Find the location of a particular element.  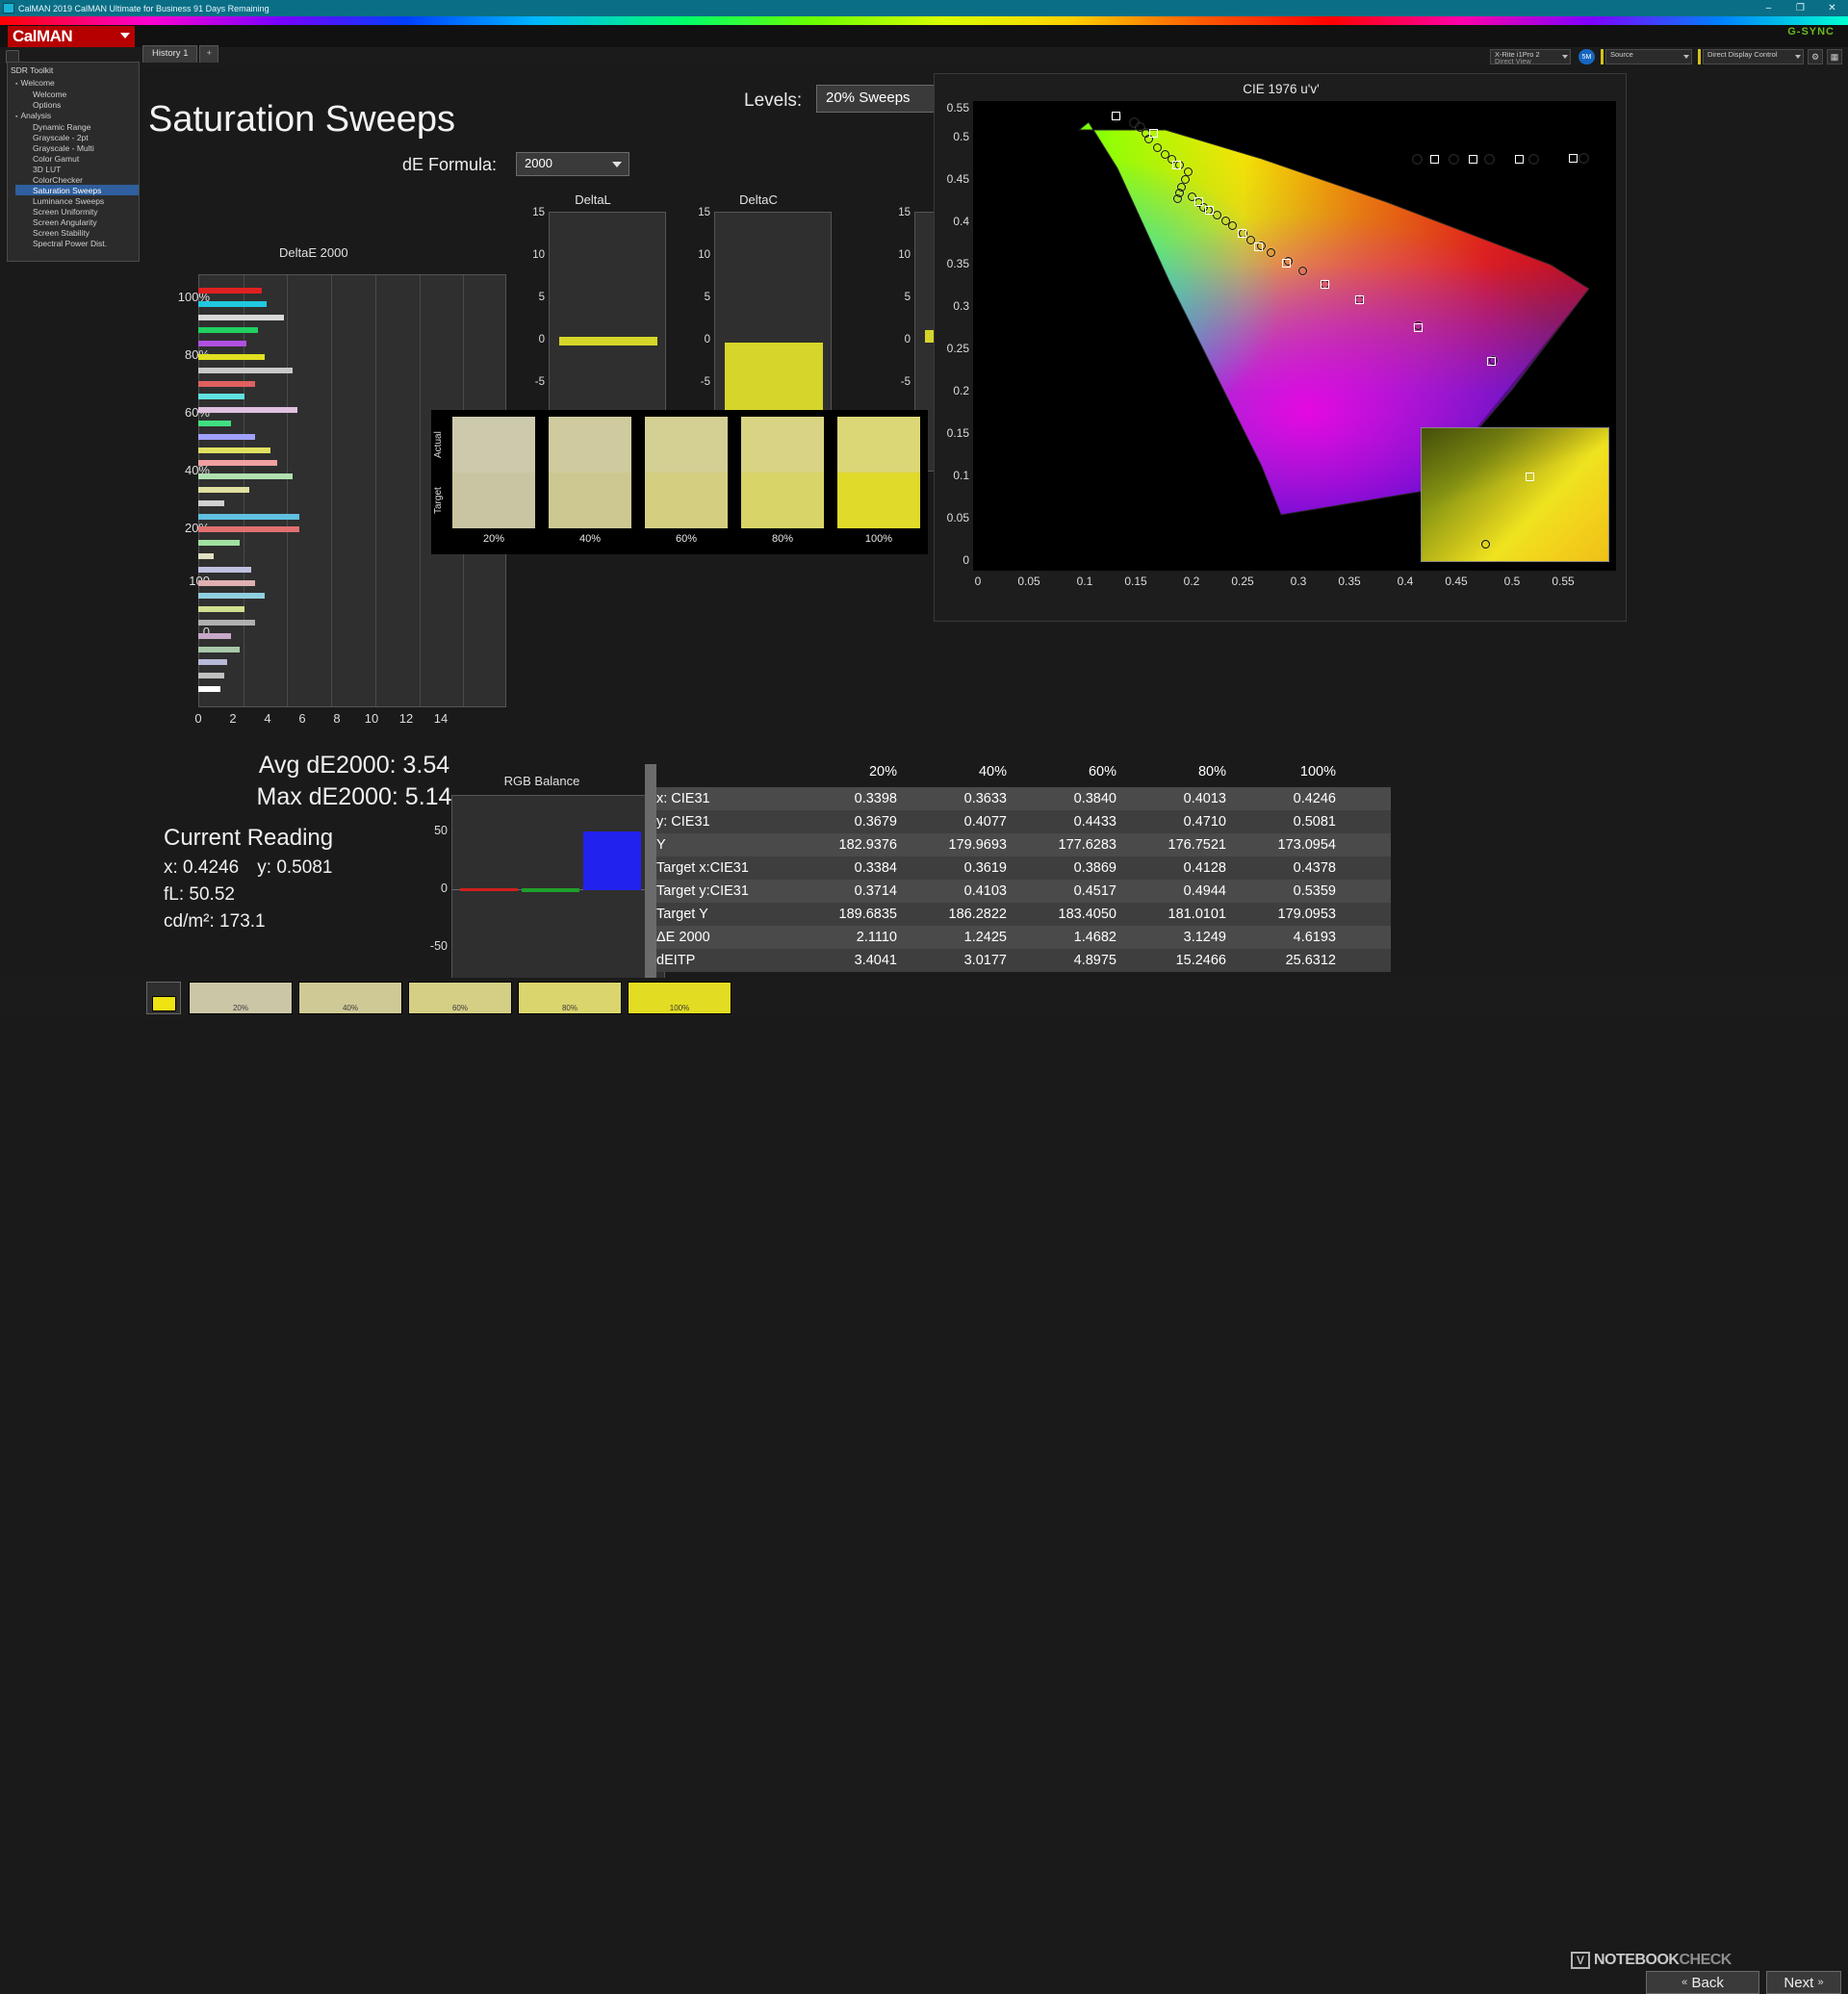

cie-xtick-6: 0.3 is located at coordinates (1298, 581).